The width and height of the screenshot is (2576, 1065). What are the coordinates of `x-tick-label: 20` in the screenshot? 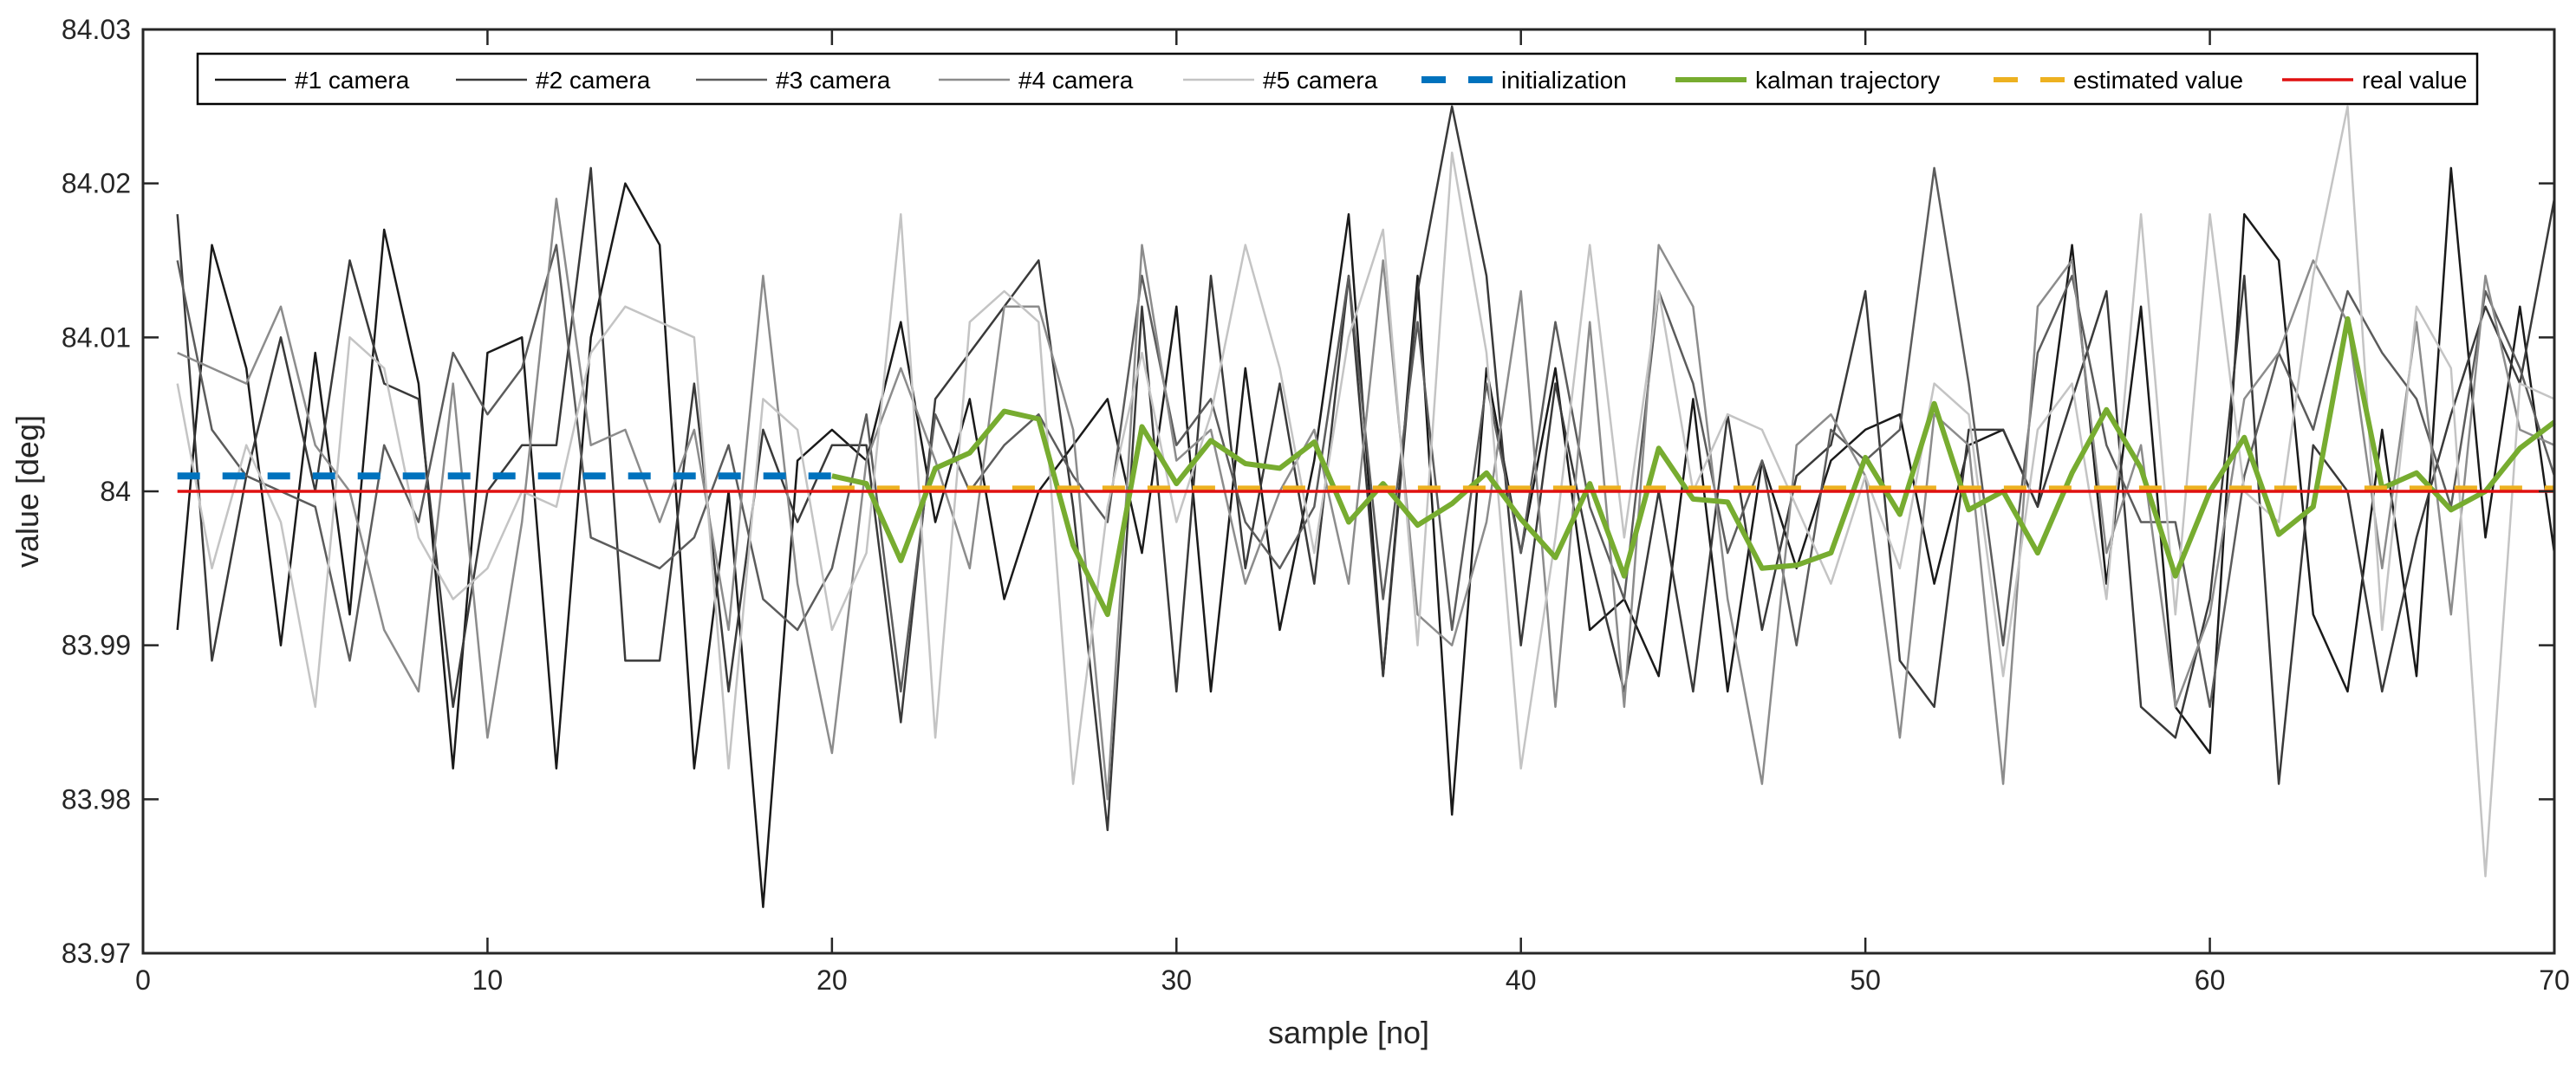 It's located at (832, 980).